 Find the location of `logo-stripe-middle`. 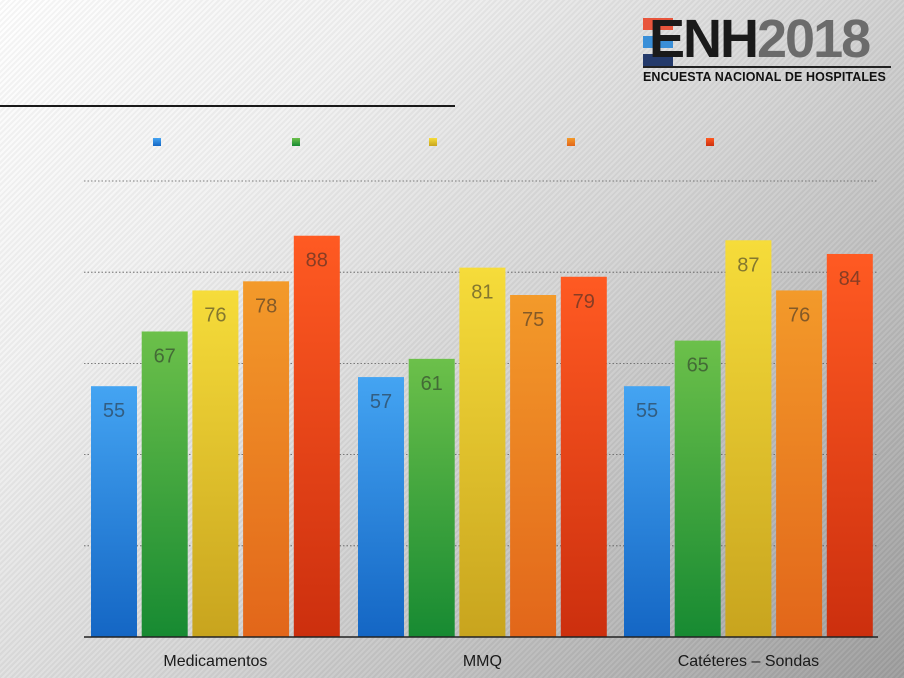

logo-stripe-middle is located at coordinates (658, 42).